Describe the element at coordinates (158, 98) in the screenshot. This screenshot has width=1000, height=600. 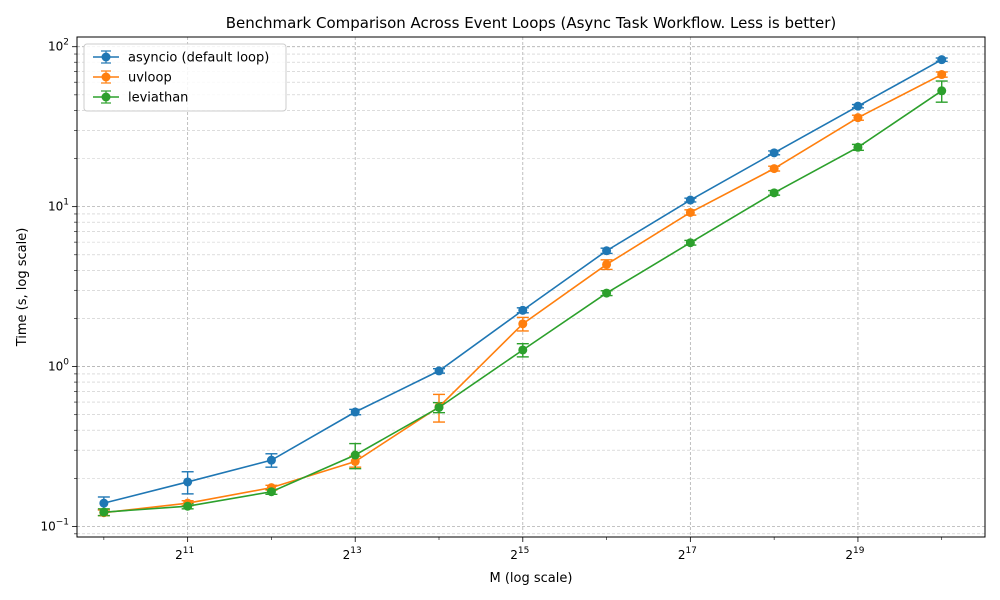
I see `legend-label: leviathan` at that location.